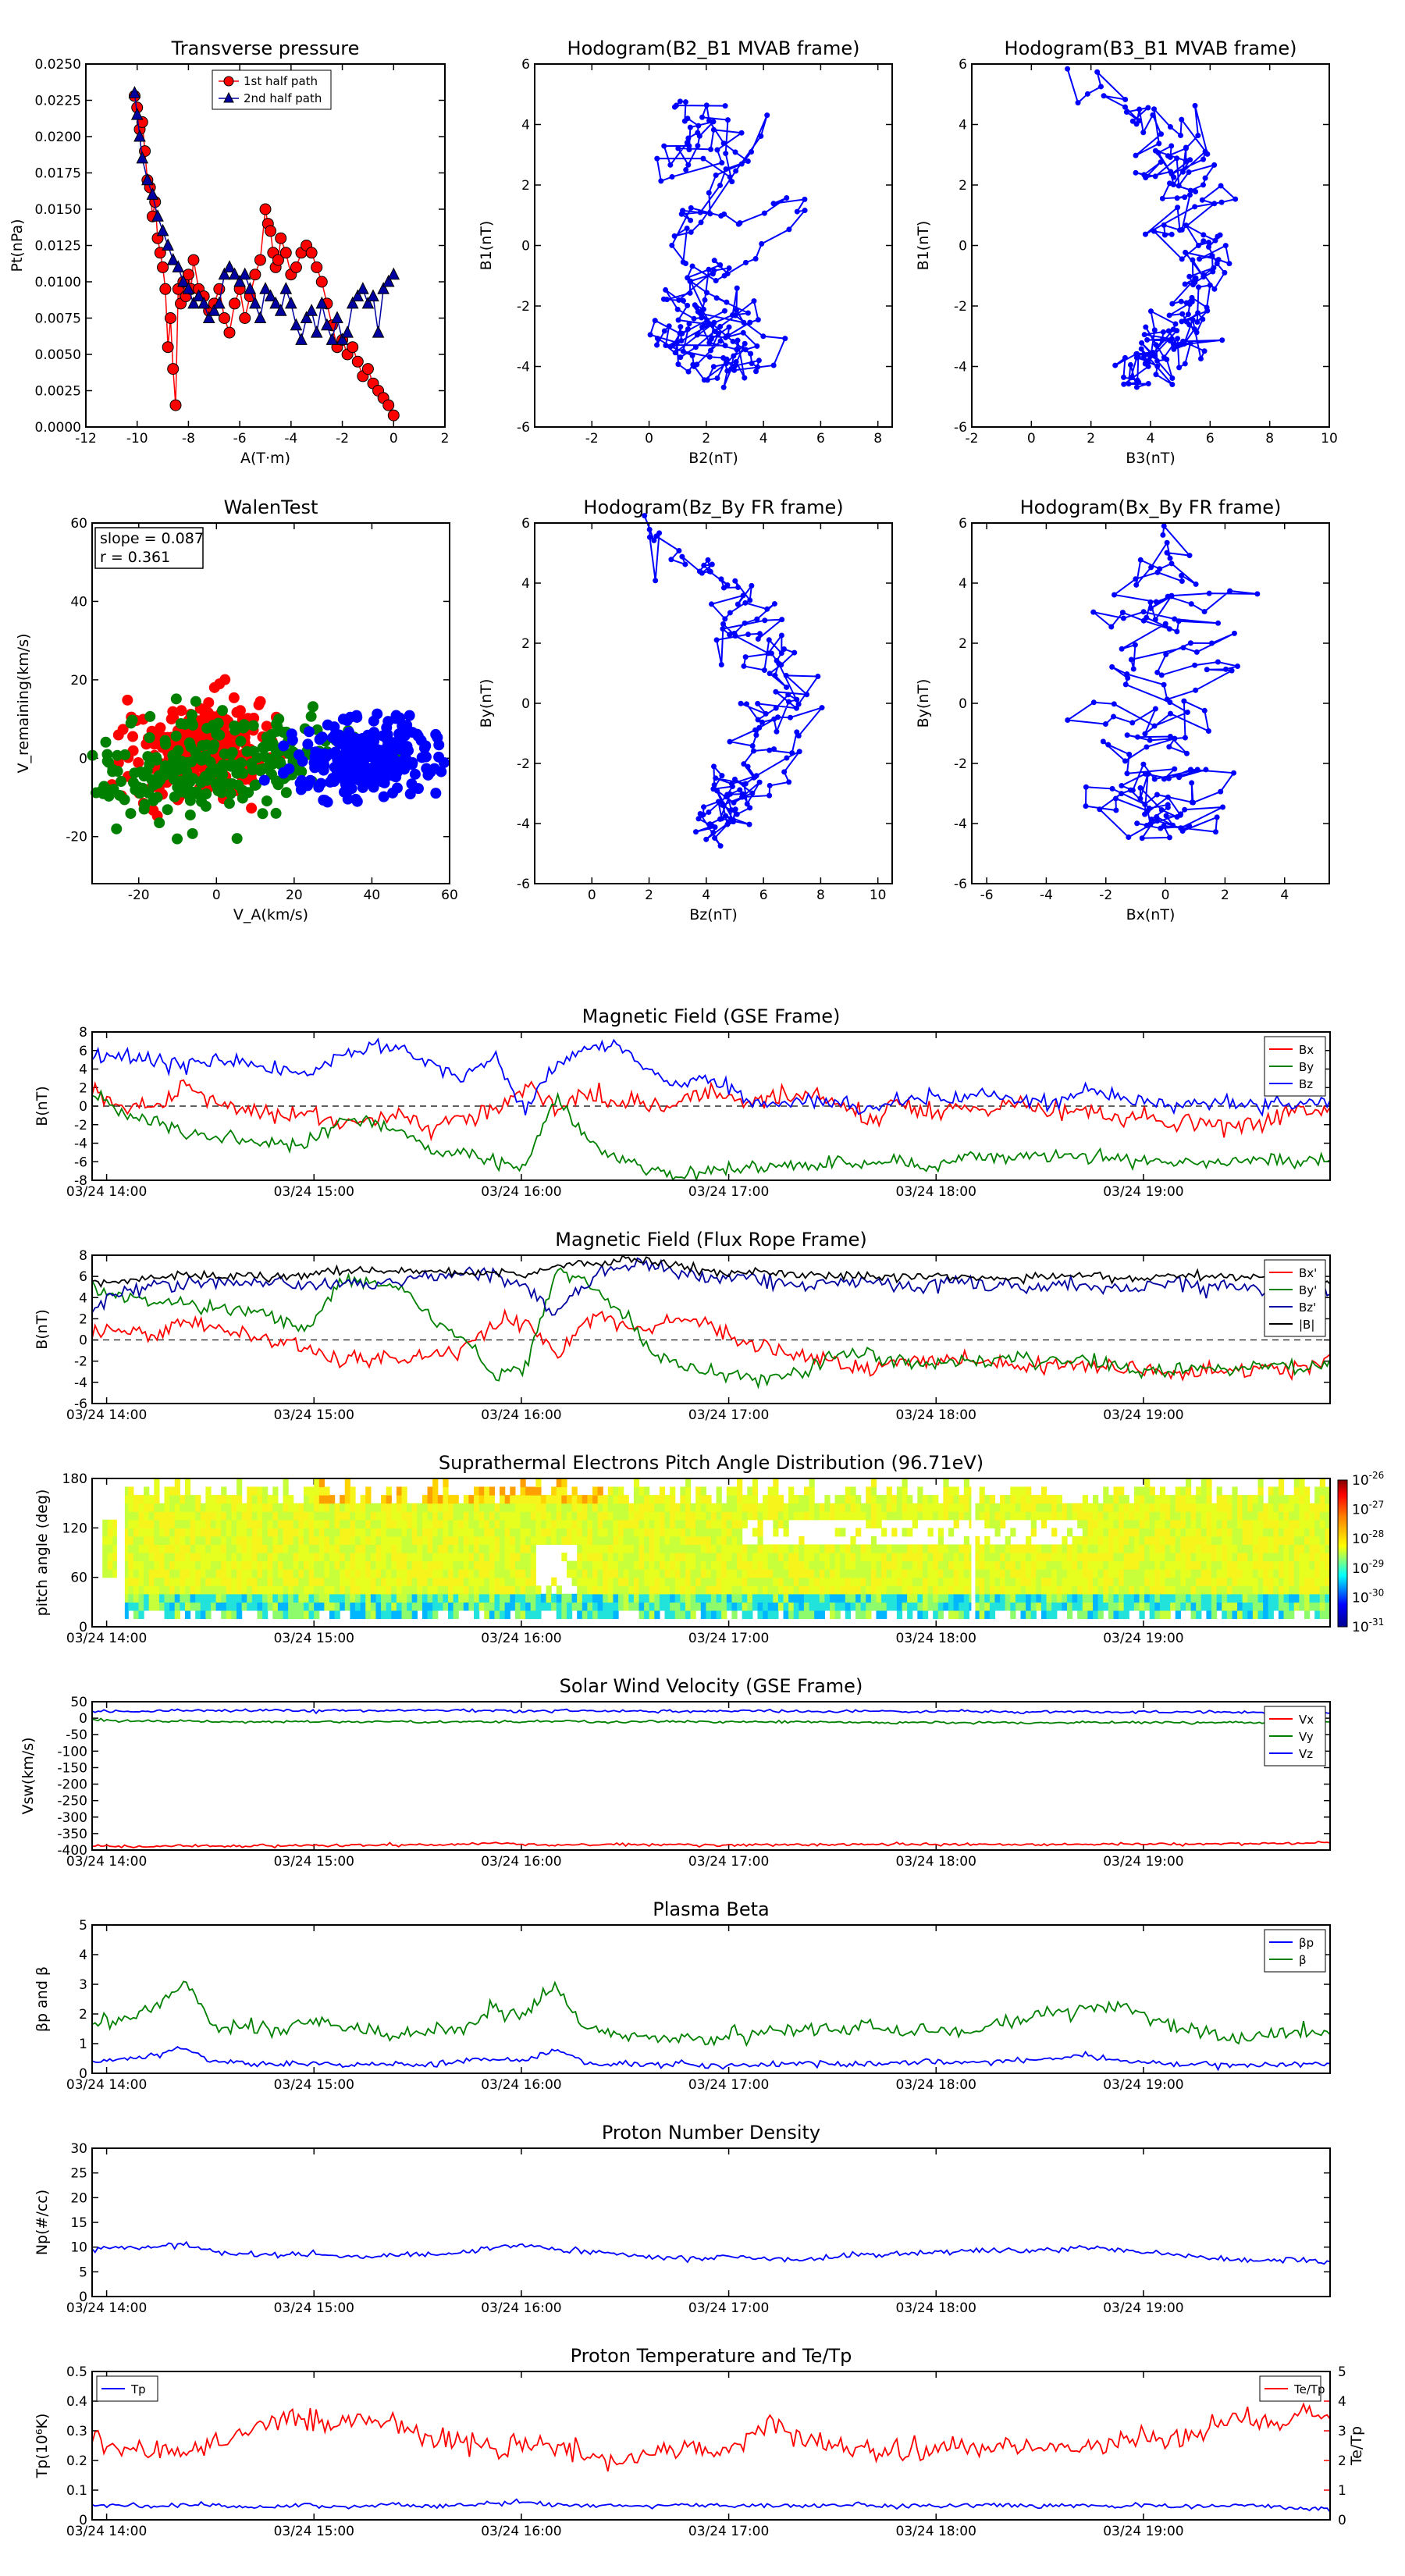 This screenshot has height=2576, width=1405. What do you see at coordinates (711, 1077) in the screenshot?
I see `series-line` at bounding box center [711, 1077].